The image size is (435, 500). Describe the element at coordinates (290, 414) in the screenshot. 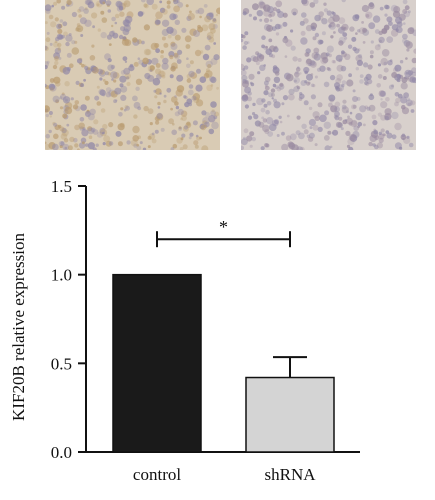

I see `bar-shrna` at that location.